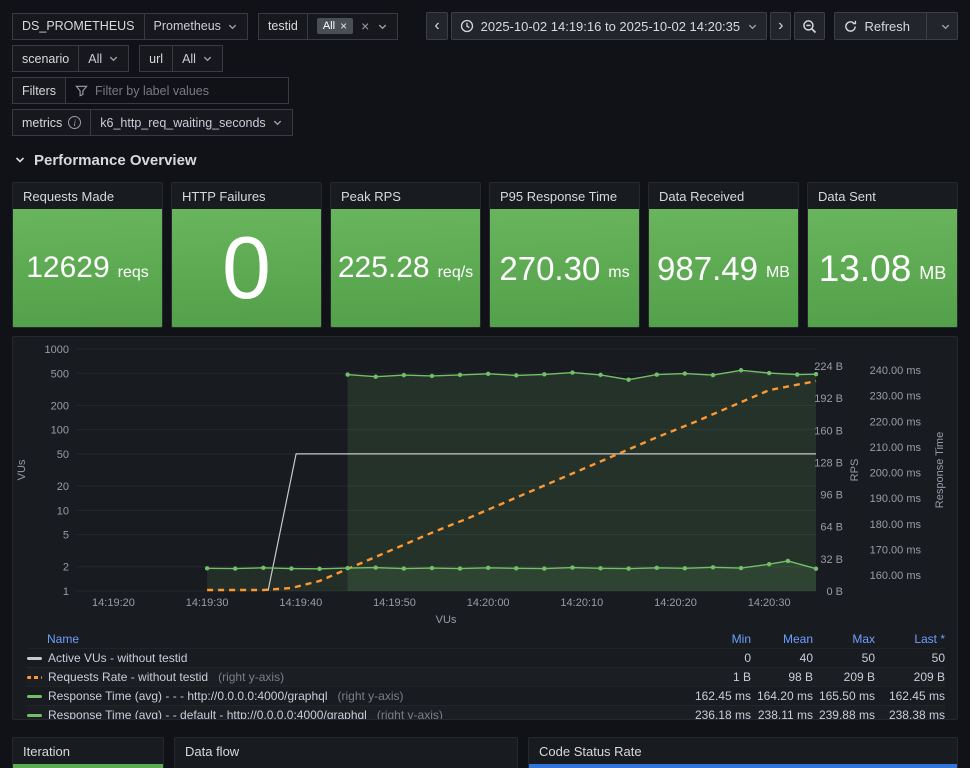 The image size is (970, 768). I want to click on svg-text: 180.00 ms, so click(896, 525).